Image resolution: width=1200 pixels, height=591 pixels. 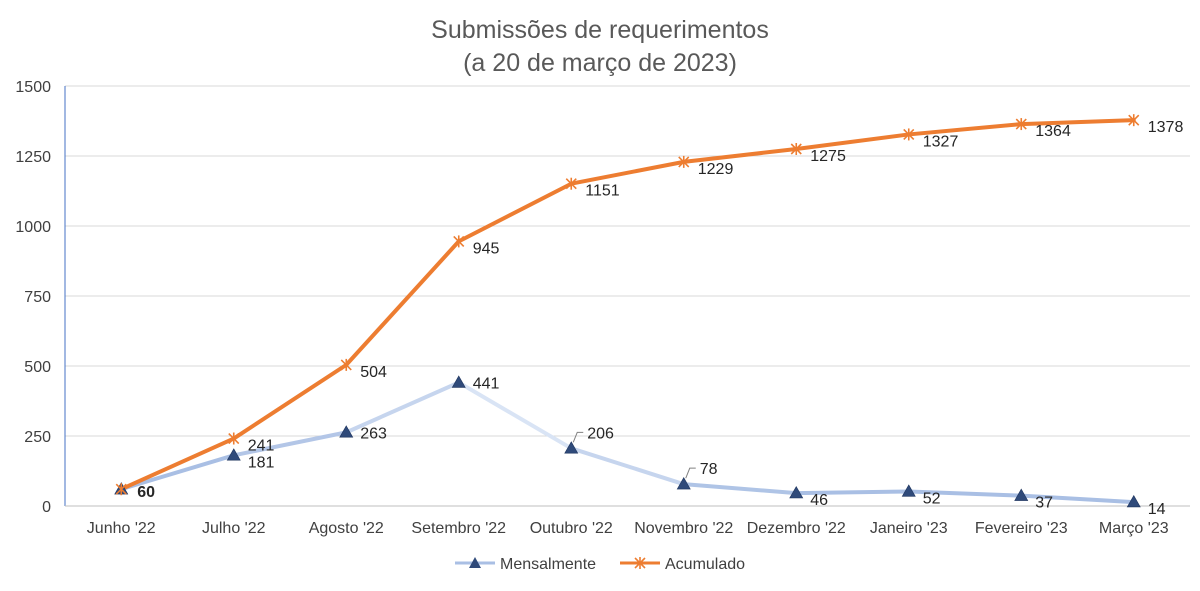 What do you see at coordinates (33, 227) in the screenshot?
I see `y-tick-label: 1000` at bounding box center [33, 227].